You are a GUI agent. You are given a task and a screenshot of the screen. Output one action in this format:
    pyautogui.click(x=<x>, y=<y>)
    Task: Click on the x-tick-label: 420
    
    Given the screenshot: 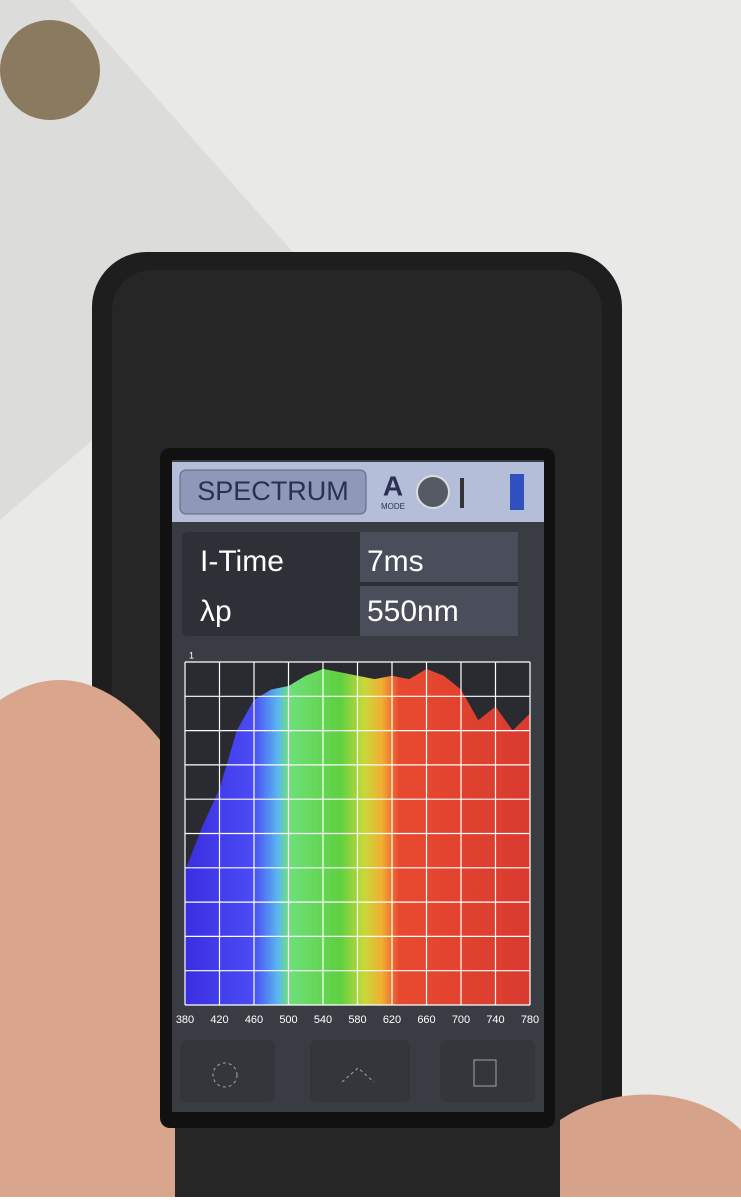 What is the action you would take?
    pyautogui.click(x=219, y=1020)
    